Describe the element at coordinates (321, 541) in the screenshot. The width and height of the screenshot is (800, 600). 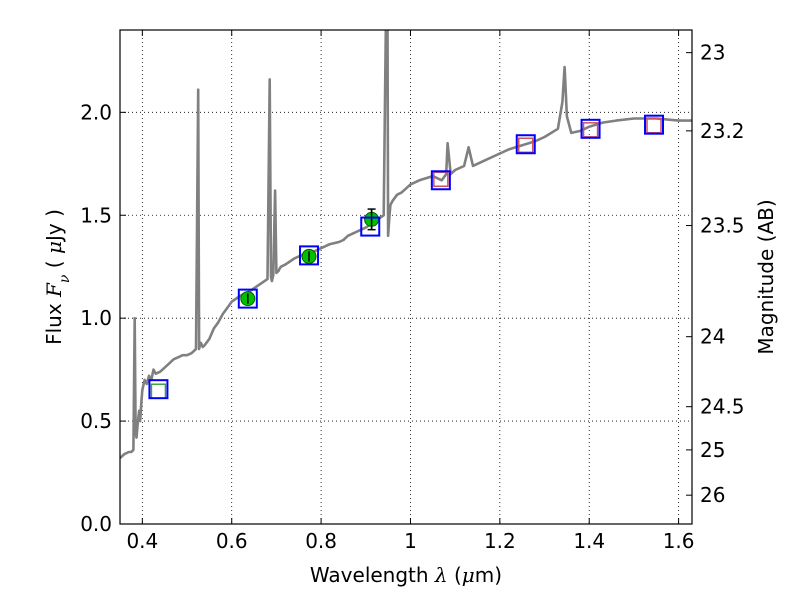
I see `x-tick-label: 0.8` at that location.